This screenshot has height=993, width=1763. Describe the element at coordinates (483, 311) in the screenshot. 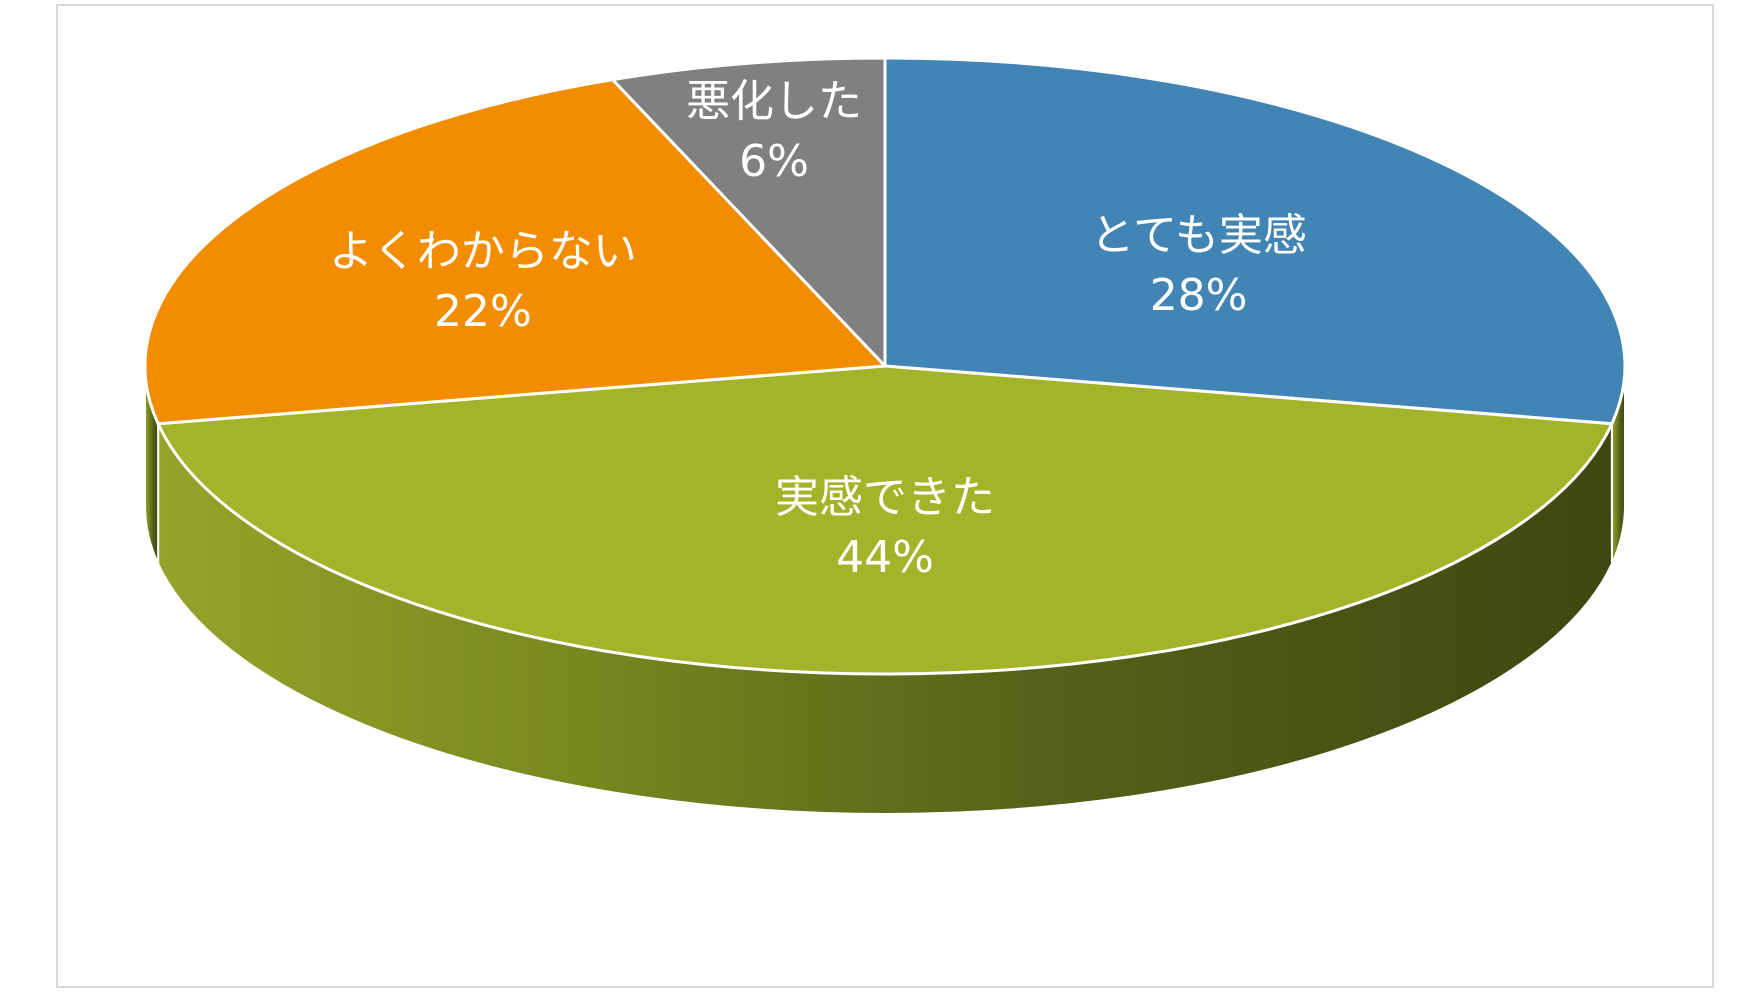

I see `slice-percent-label: 22%` at that location.